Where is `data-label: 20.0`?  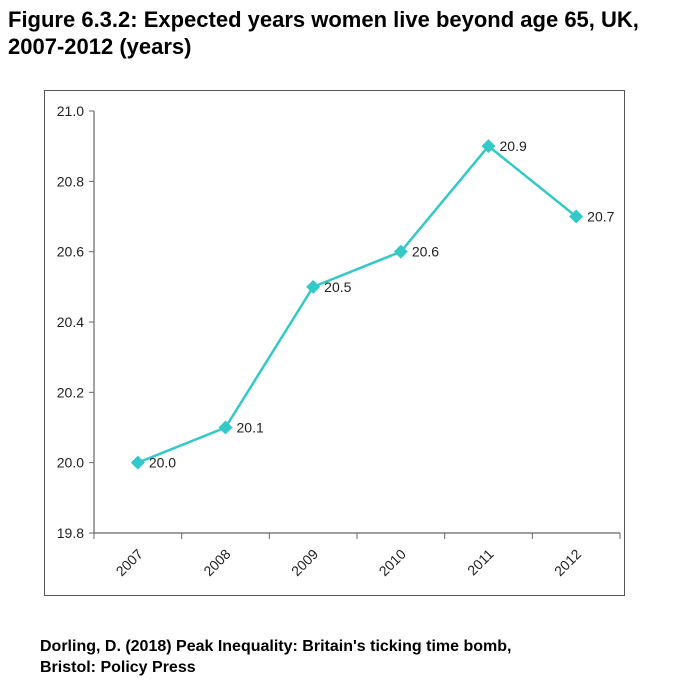
data-label: 20.0 is located at coordinates (162, 463).